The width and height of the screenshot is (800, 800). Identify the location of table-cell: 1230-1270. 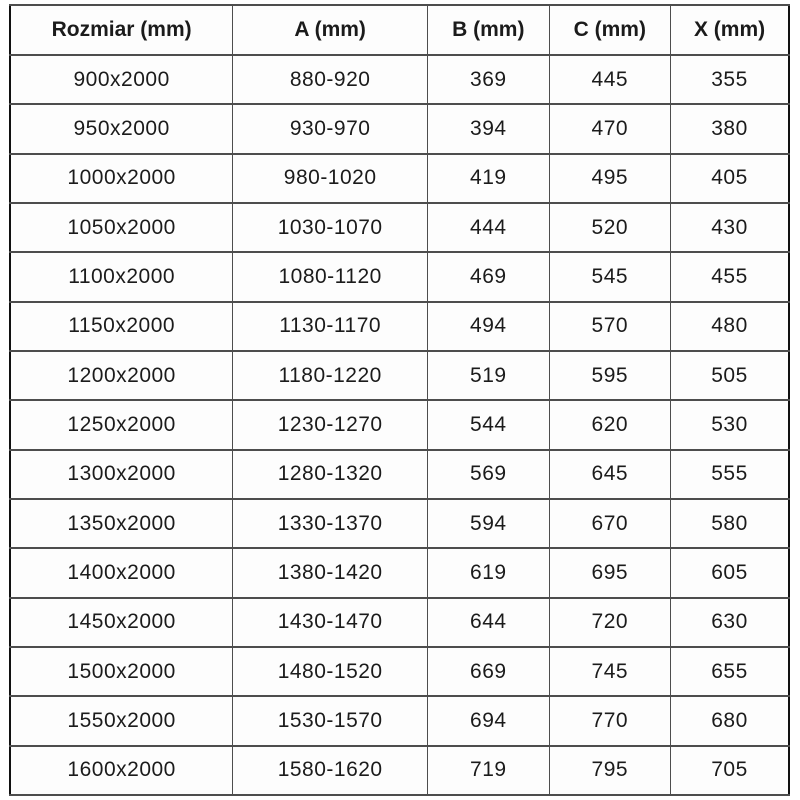
(330, 425).